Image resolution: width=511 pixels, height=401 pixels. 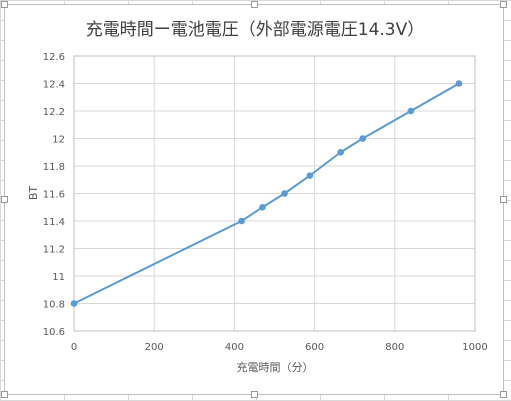 What do you see at coordinates (394, 347) in the screenshot?
I see `x-tick-label: 800` at bounding box center [394, 347].